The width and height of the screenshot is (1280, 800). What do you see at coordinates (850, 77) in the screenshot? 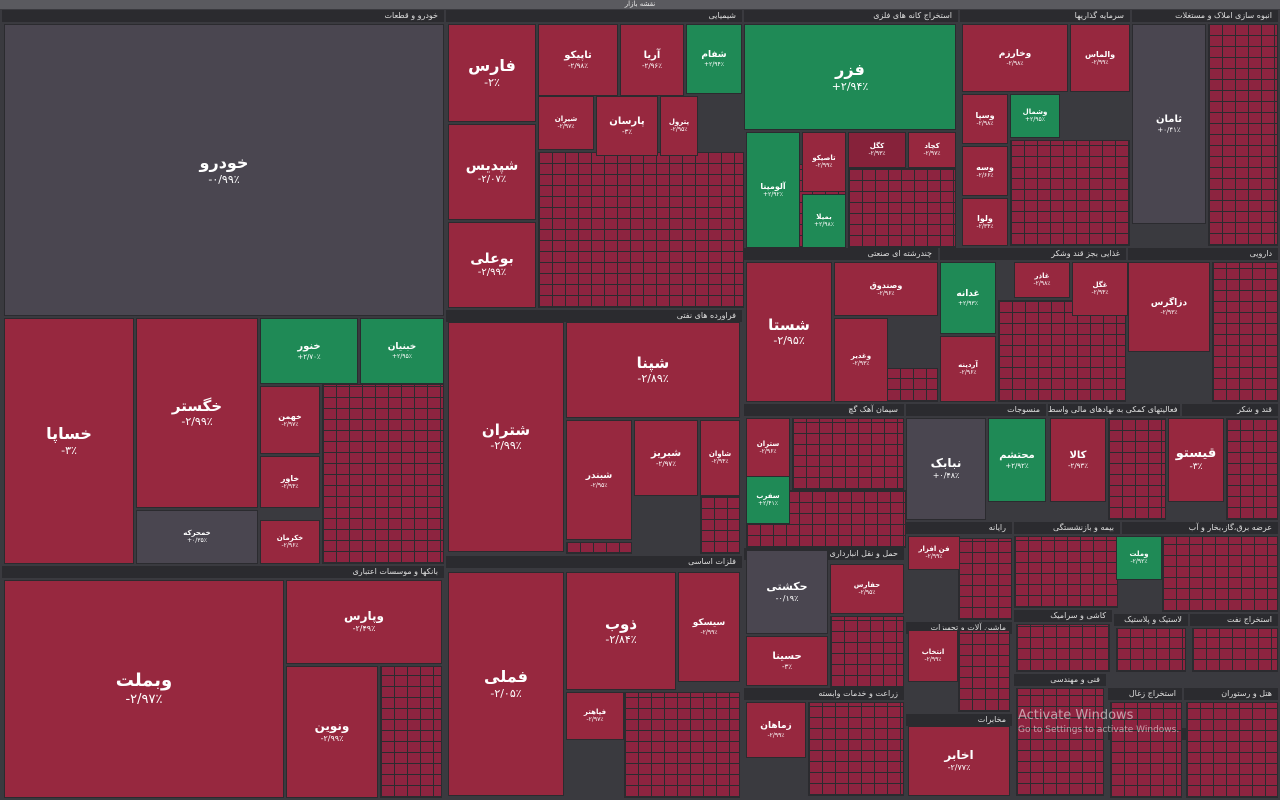
I see `stock-tile: فزر +۲/۹۴٪` at bounding box center [850, 77].